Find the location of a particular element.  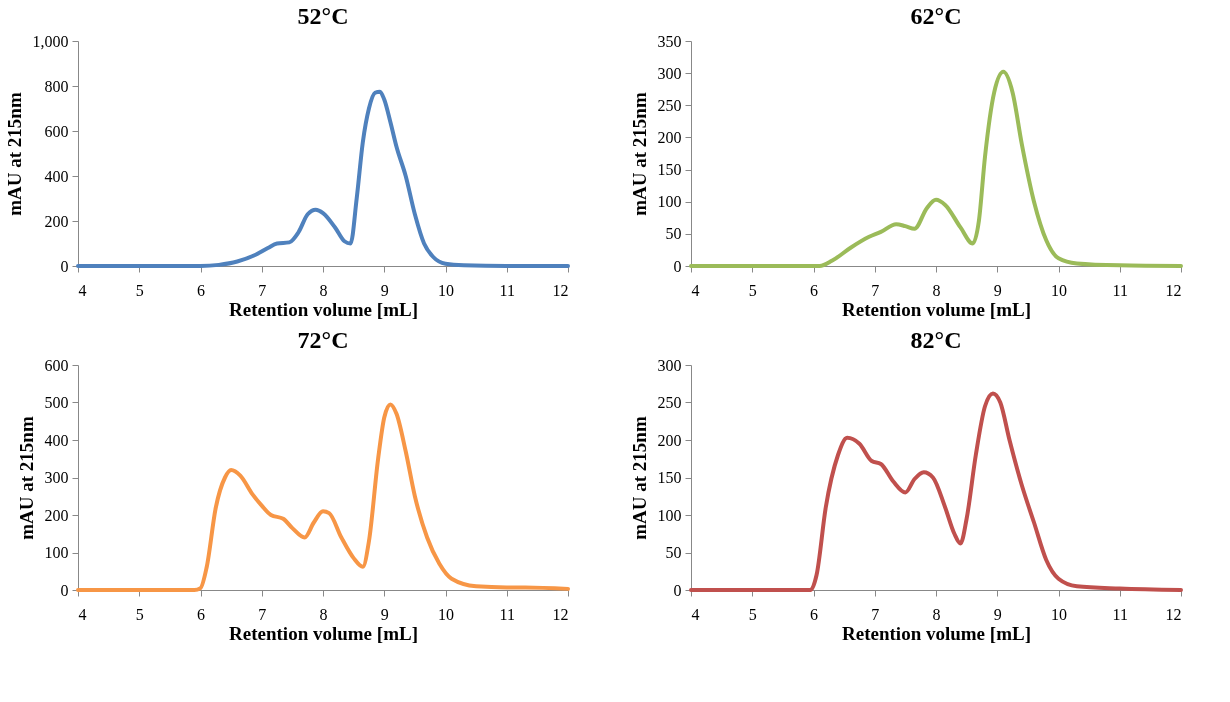

y-tick-label: 1,000 is located at coordinates (50, 41).